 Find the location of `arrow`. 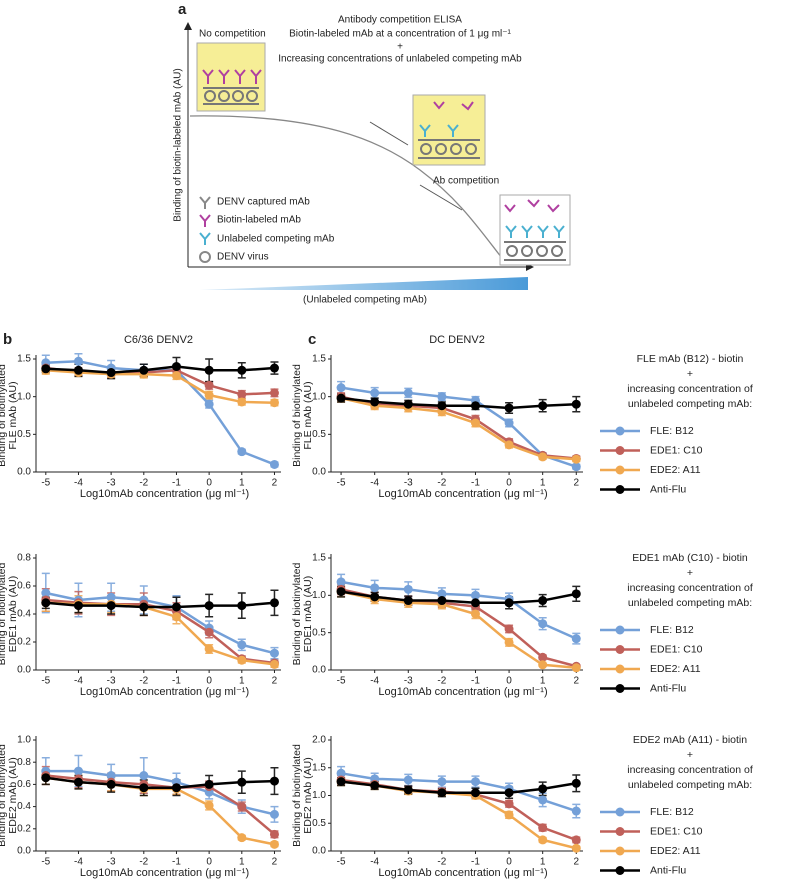

arrow is located at coordinates (389, 133).